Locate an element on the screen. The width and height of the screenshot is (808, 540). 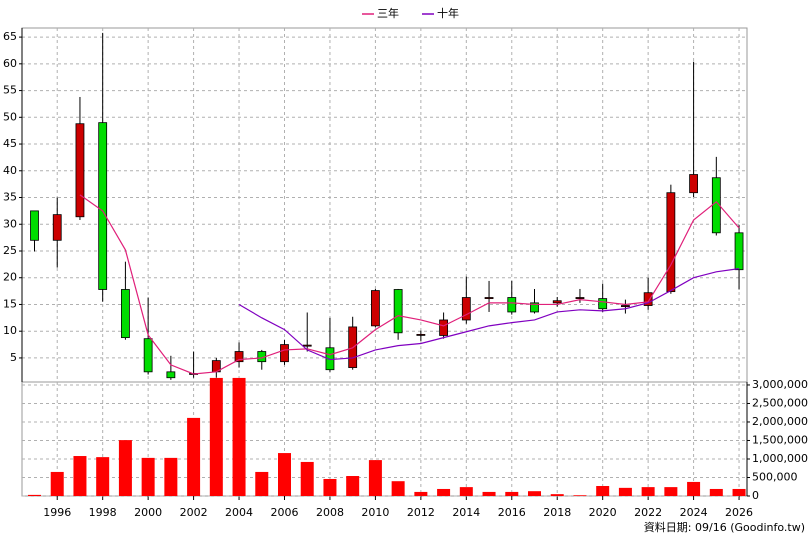
y-tick-label: 10 is located at coordinates (10, 330).